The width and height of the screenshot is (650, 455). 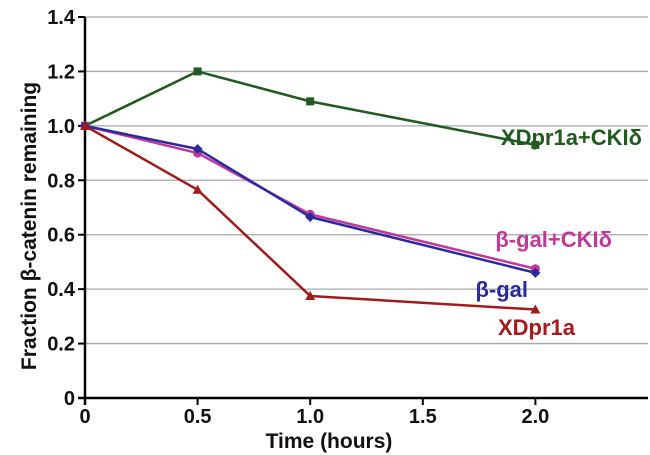 I want to click on y-tick-label: 1.4, so click(x=61, y=18).